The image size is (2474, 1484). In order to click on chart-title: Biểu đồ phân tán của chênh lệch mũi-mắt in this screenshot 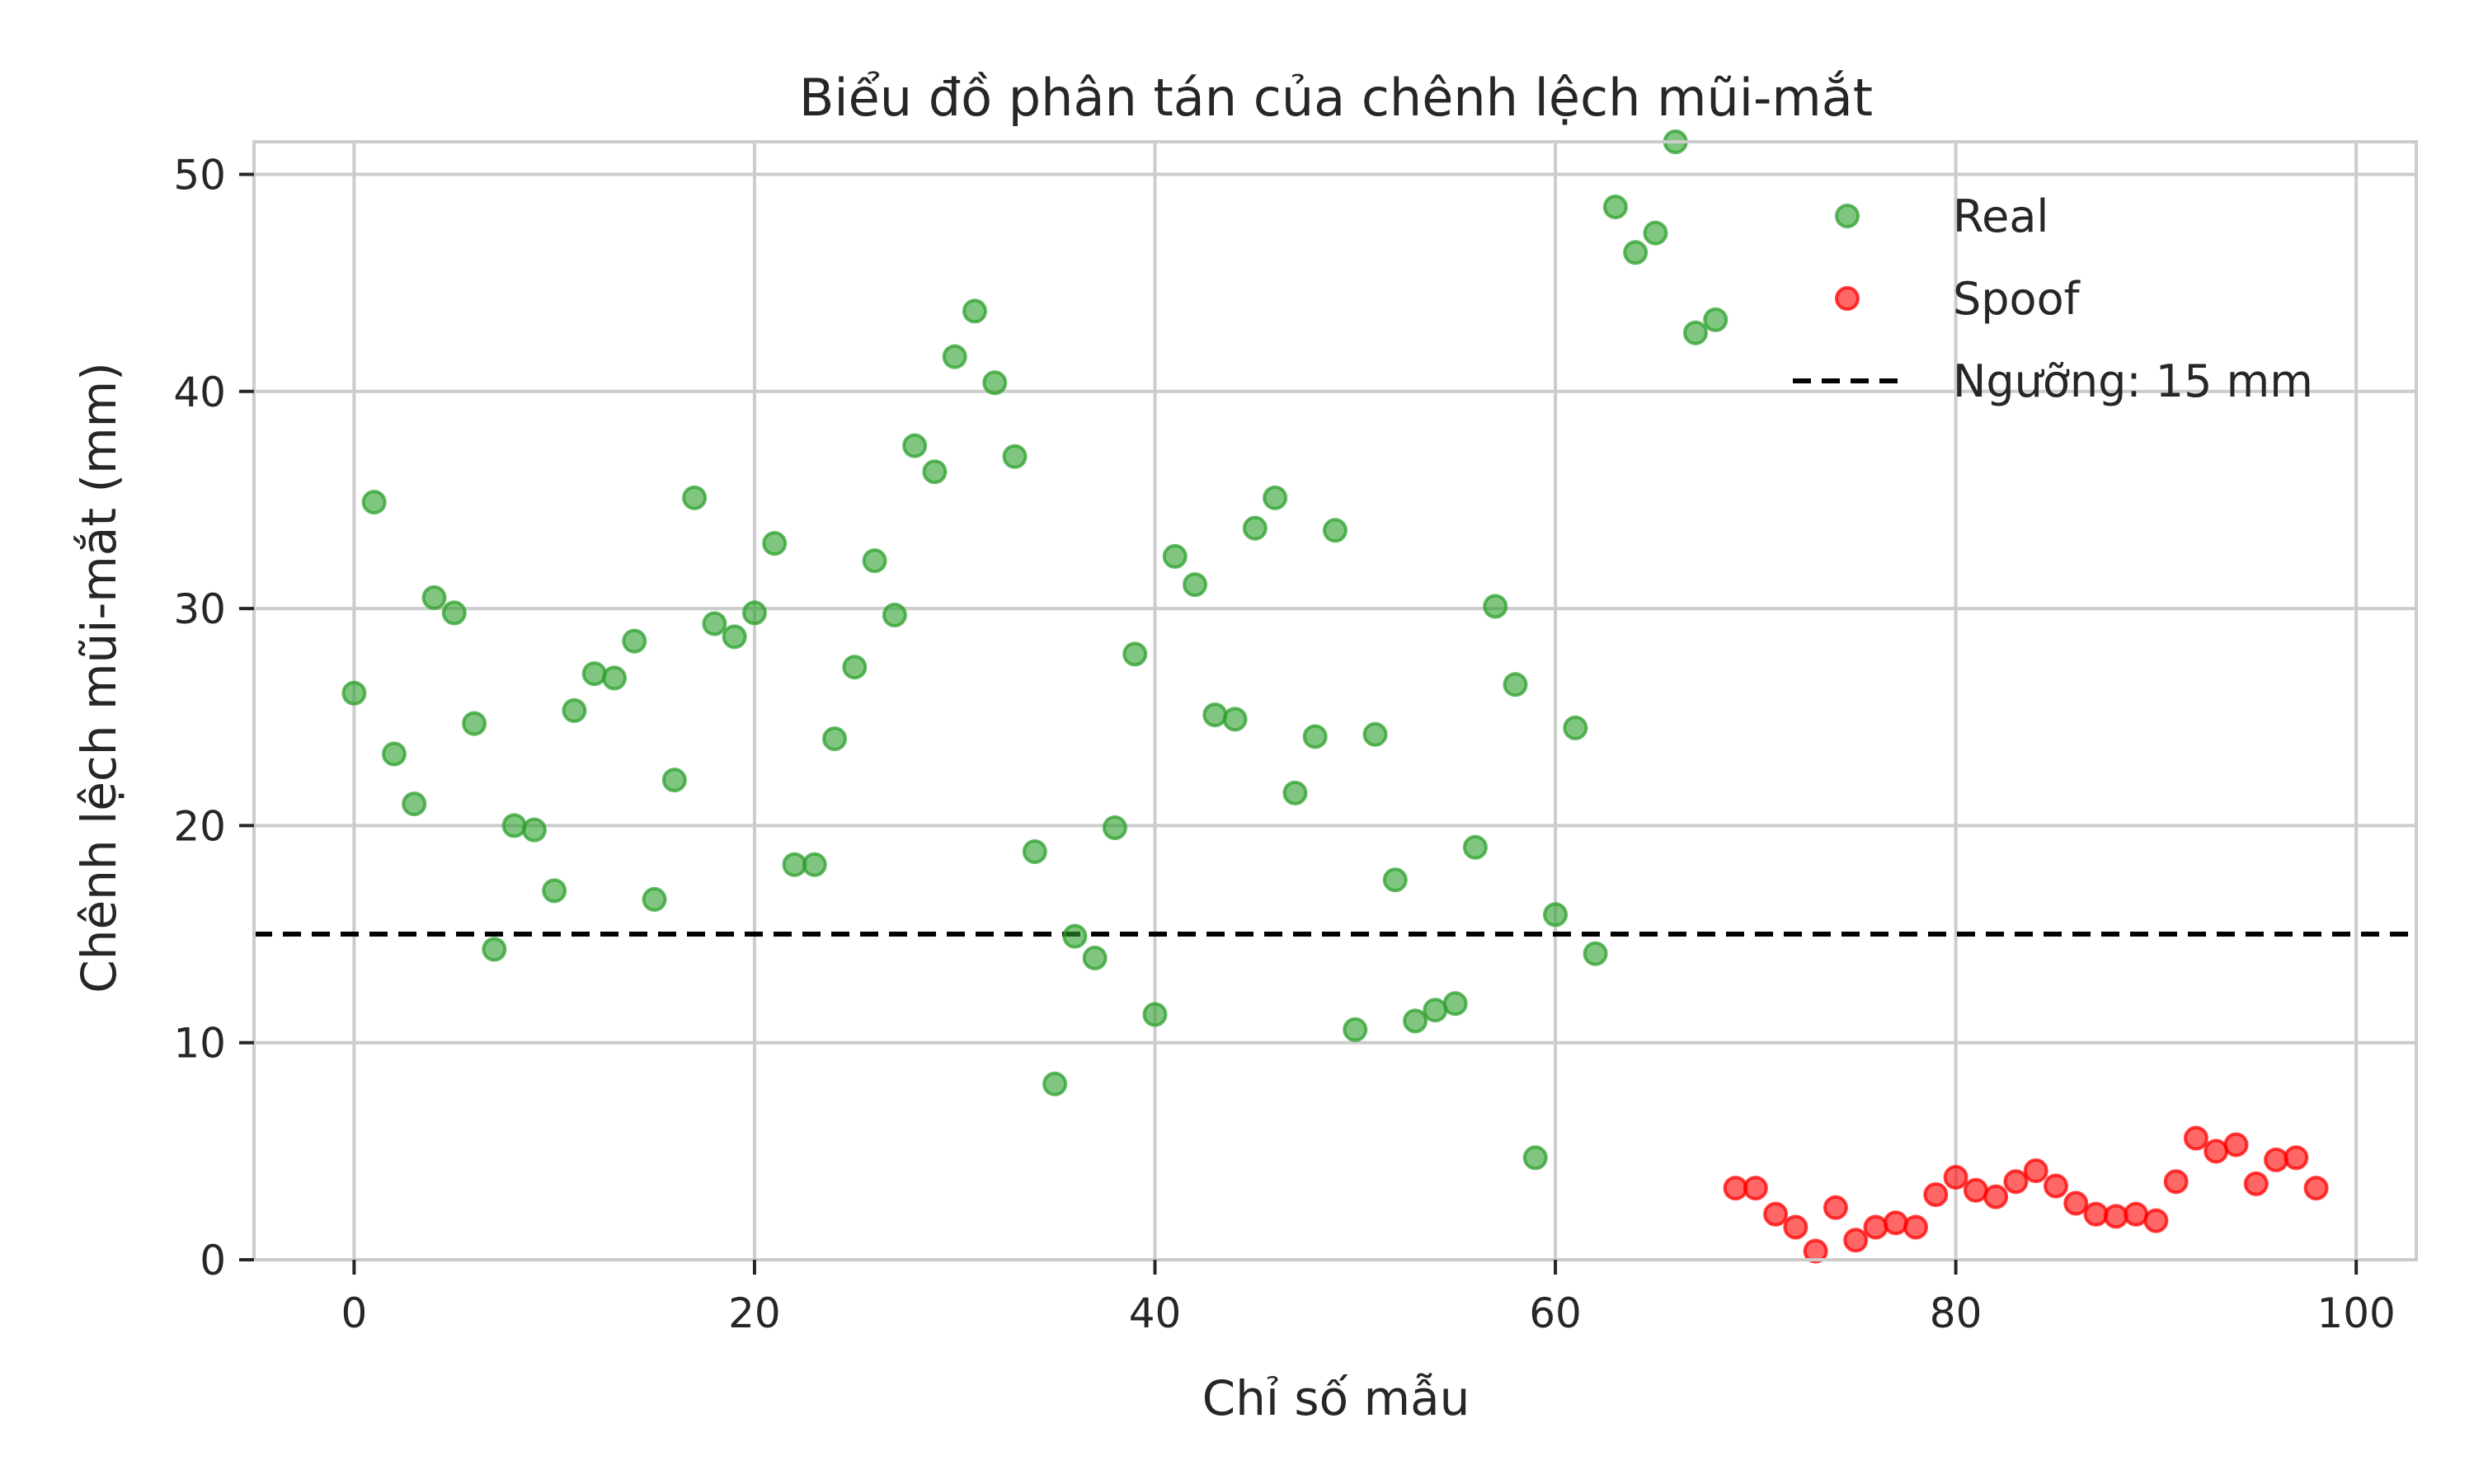, I will do `click(1336, 98)`.